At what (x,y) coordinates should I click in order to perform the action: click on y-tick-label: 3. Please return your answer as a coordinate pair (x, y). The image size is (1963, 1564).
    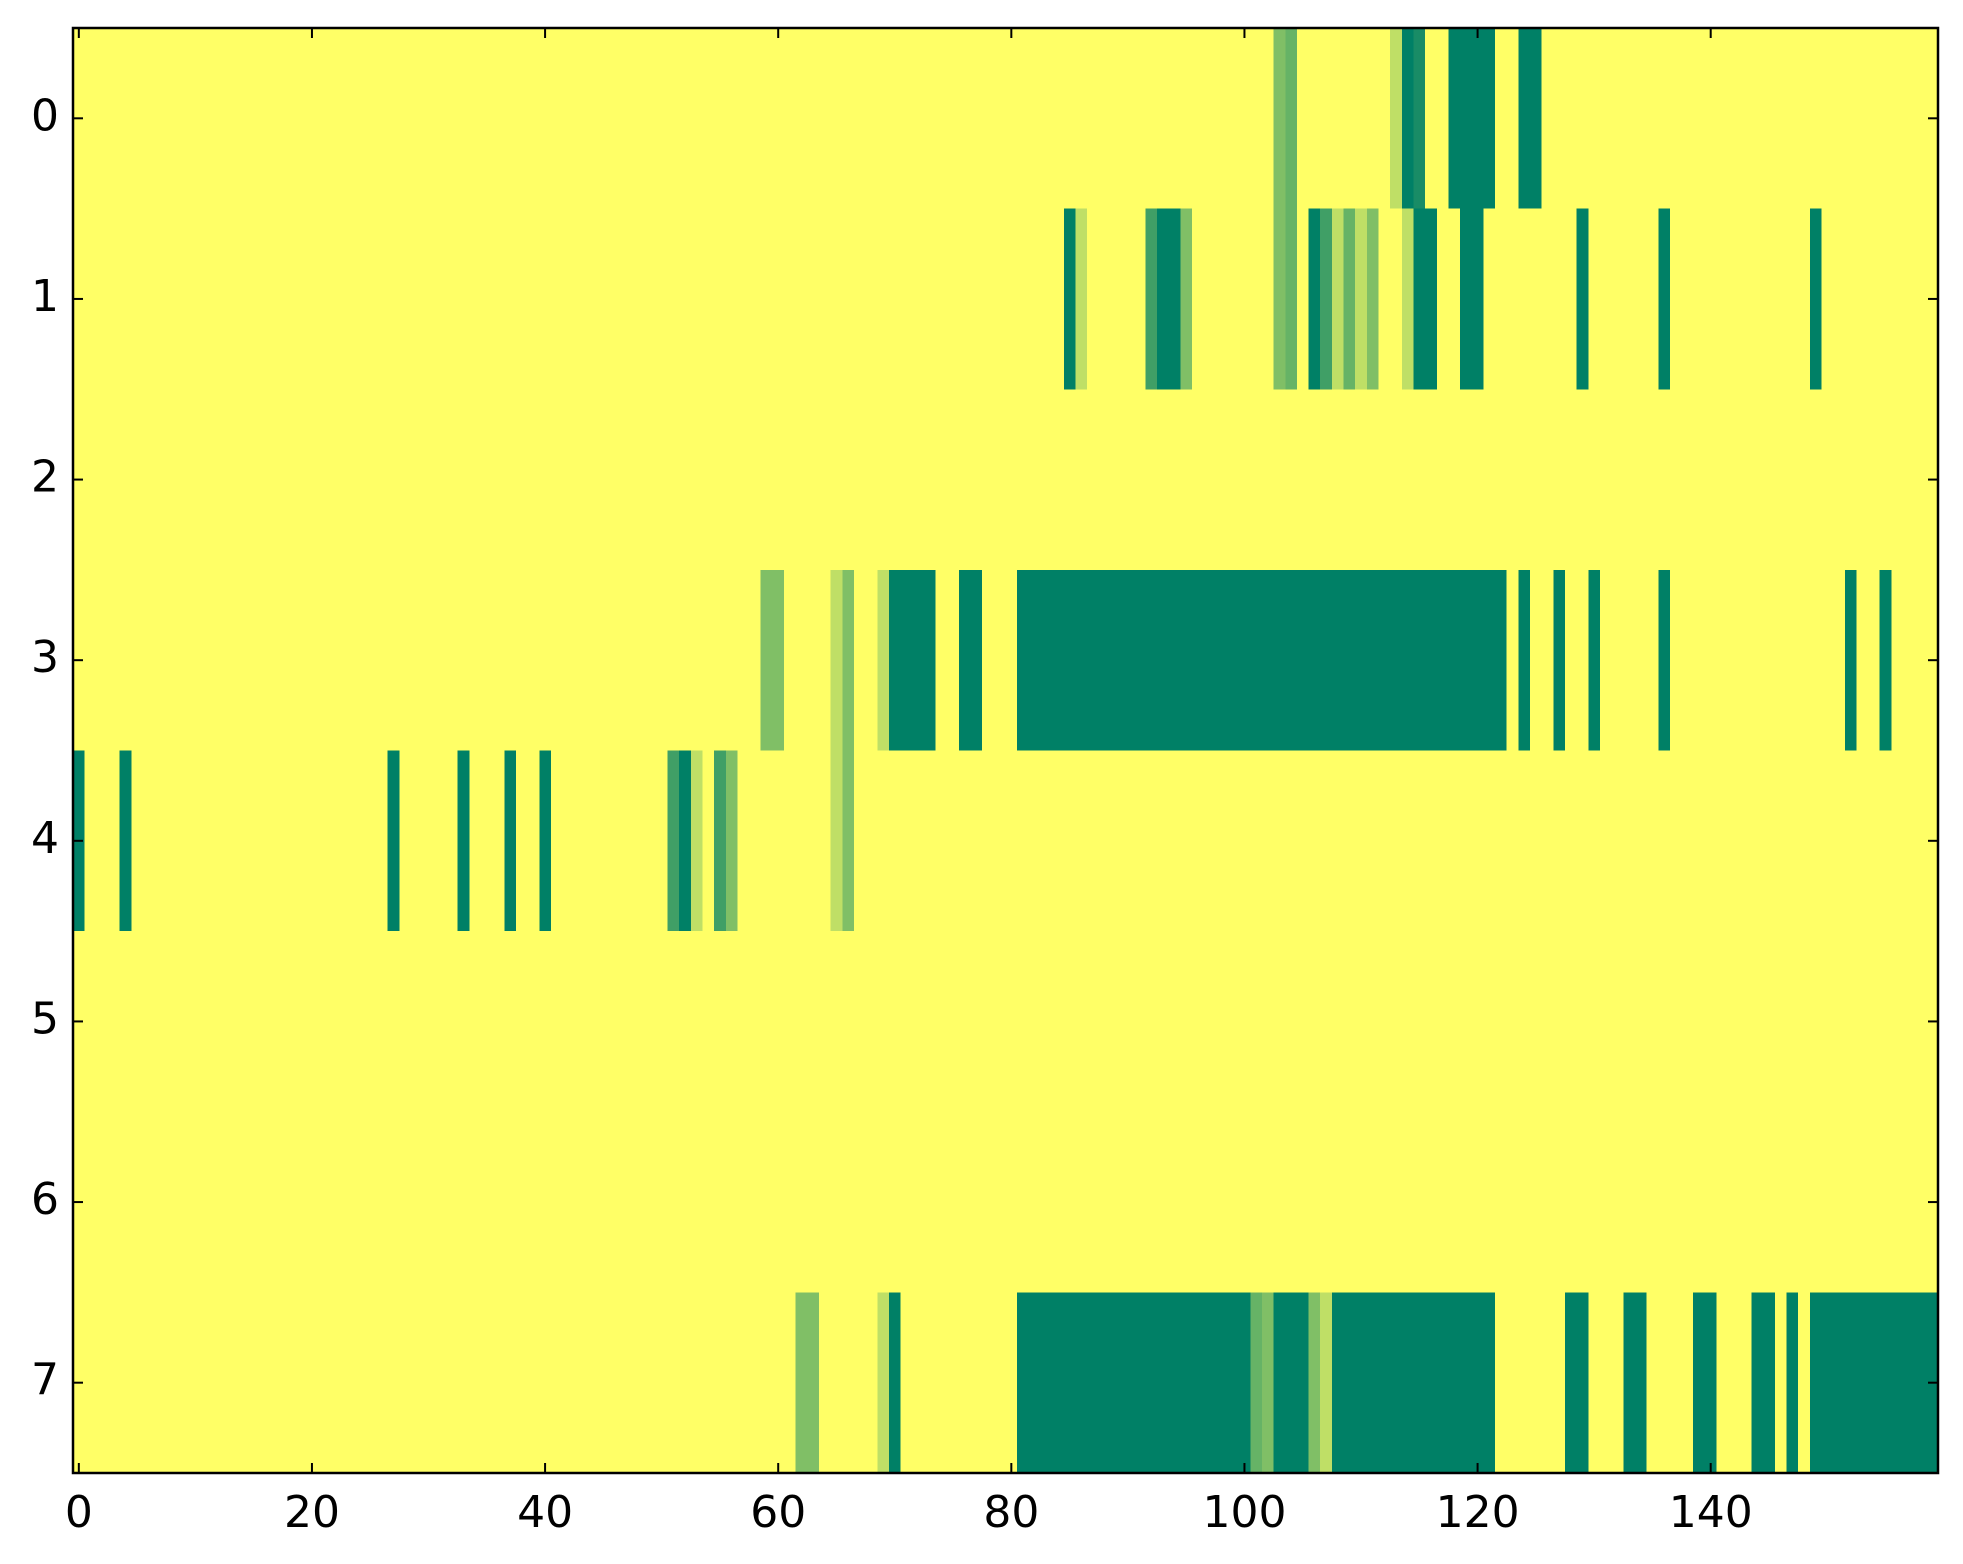
    Looking at the image, I should click on (45, 657).